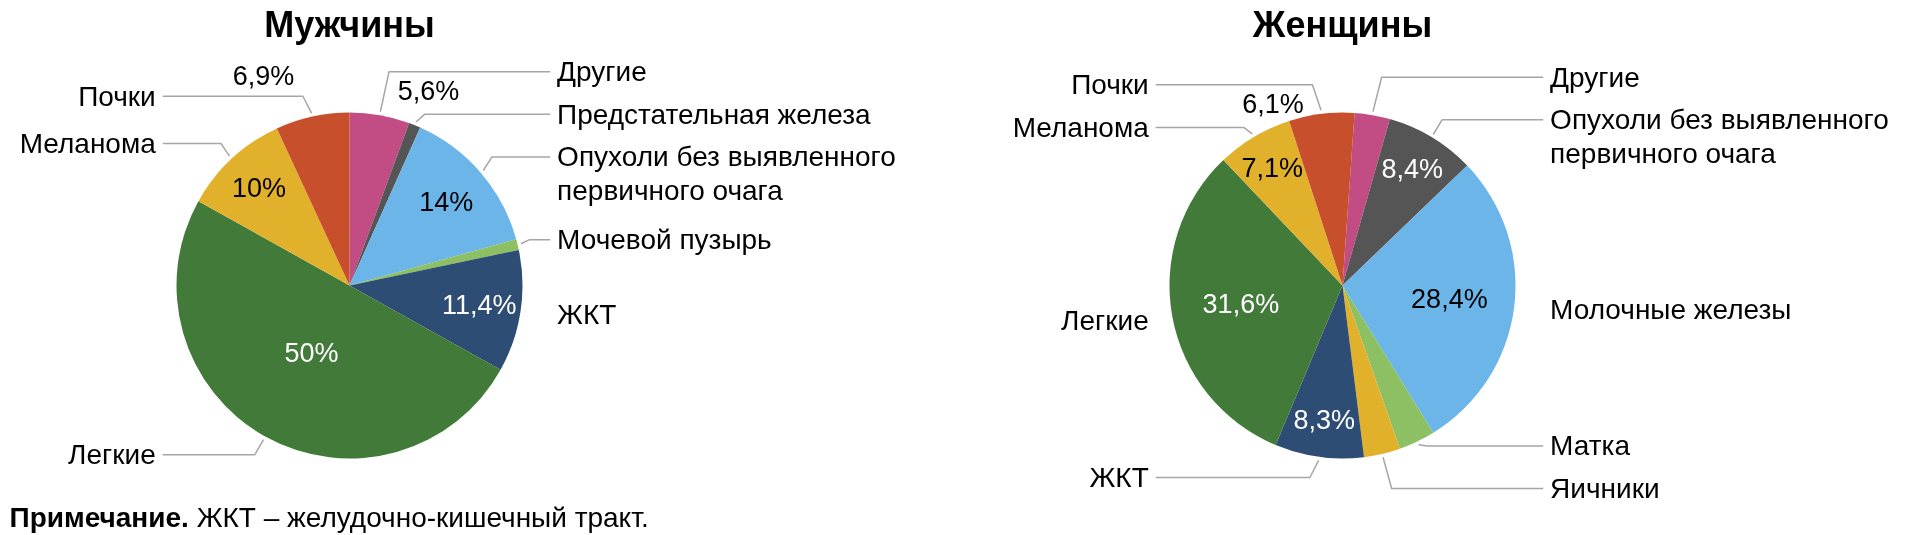  Describe the element at coordinates (1273, 103) in the screenshot. I see `data-label: 6,1%` at that location.